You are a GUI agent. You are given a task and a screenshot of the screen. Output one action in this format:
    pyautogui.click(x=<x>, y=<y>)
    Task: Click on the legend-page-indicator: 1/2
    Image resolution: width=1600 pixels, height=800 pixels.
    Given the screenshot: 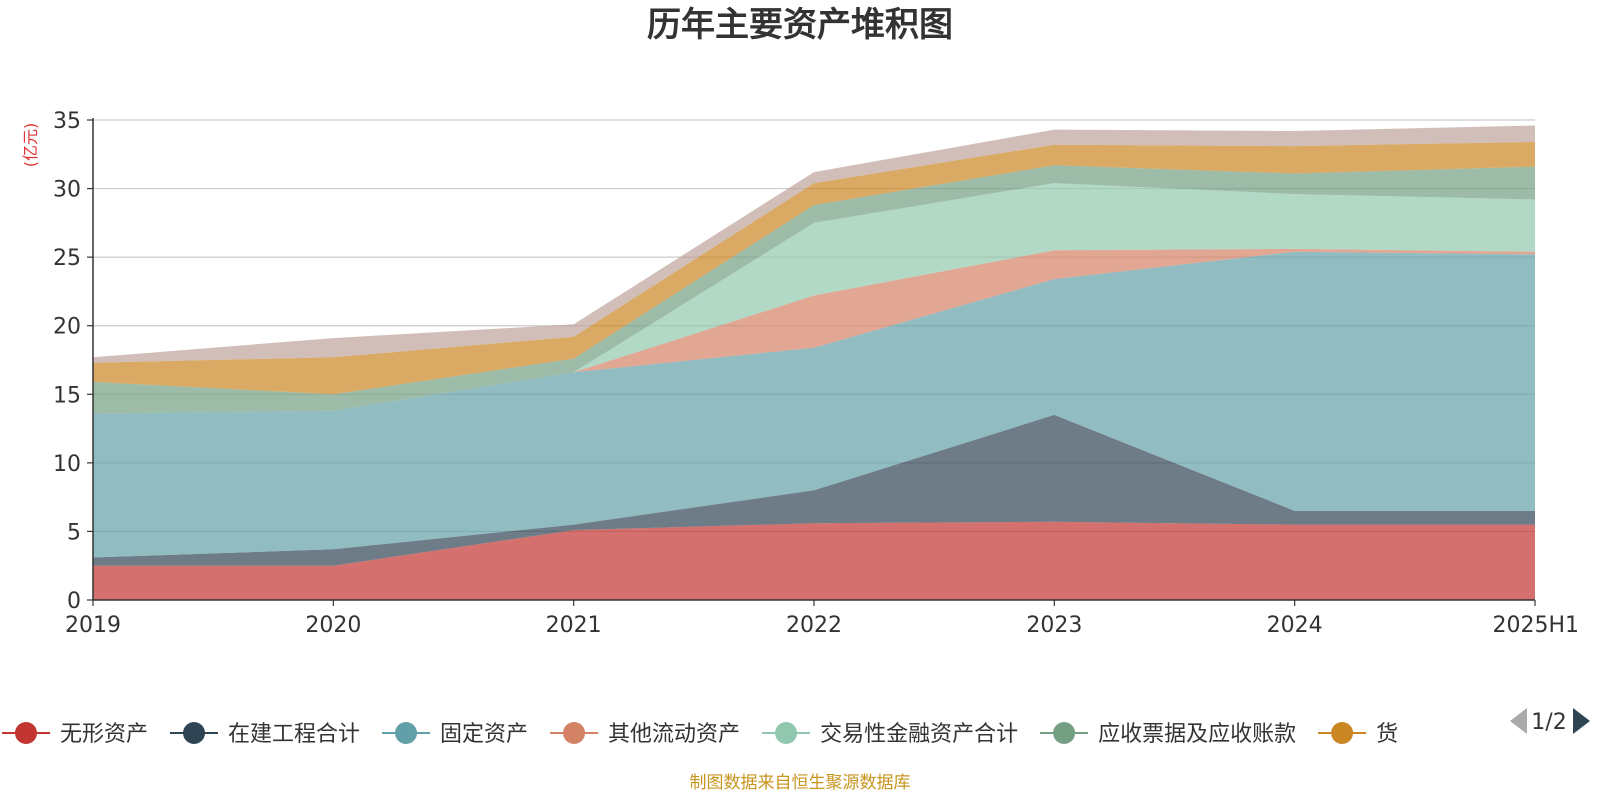 What is the action you would take?
    pyautogui.click(x=1548, y=722)
    